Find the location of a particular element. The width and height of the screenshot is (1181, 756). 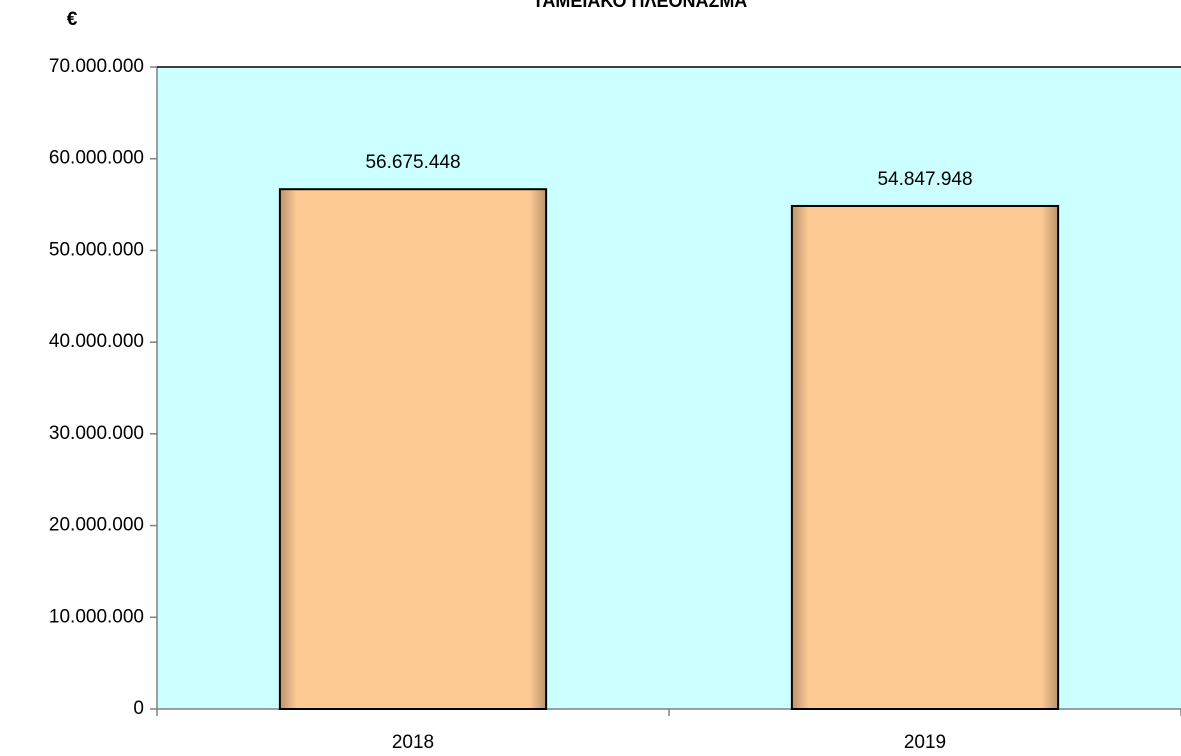

y-axis-label: € is located at coordinates (72, 19).